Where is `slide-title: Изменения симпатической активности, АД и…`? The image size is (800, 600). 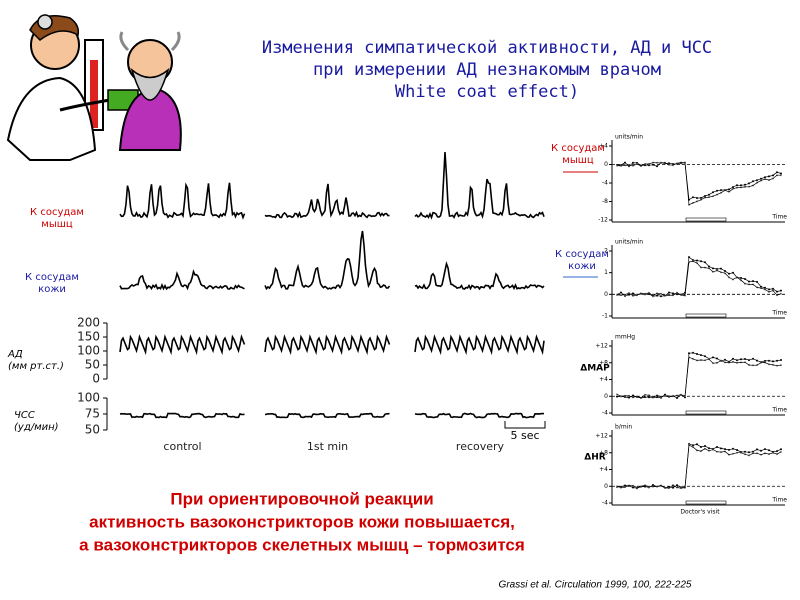 slide-title: Изменения симпатической активности, АД и… is located at coordinates (487, 48).